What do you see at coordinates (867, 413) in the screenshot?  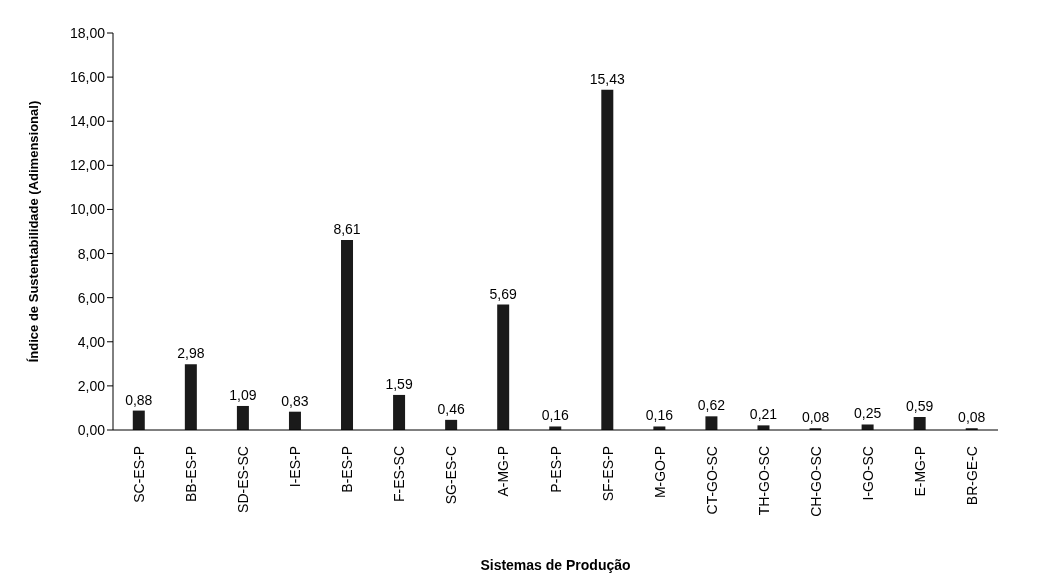 I see `data-label: 0,25` at bounding box center [867, 413].